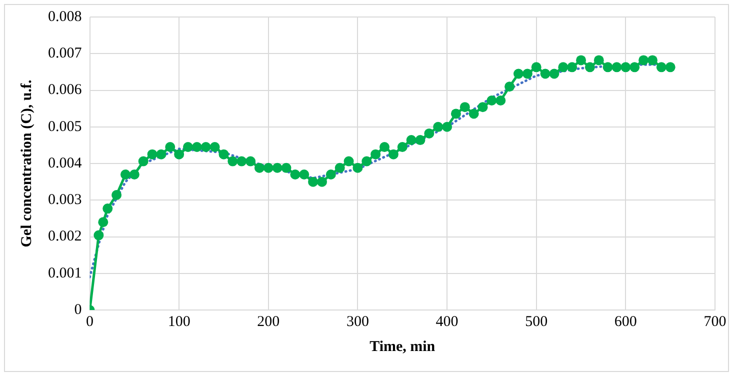  I want to click on x-tick-label: 700, so click(715, 322).